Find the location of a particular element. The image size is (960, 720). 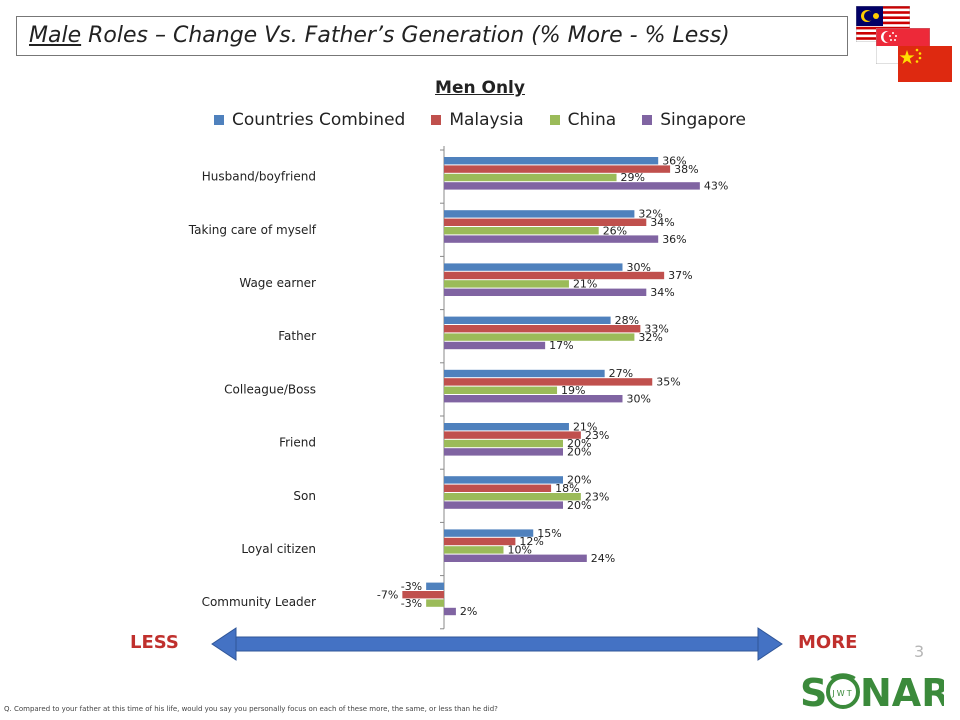

less-label: LESS is located at coordinates (154, 642).